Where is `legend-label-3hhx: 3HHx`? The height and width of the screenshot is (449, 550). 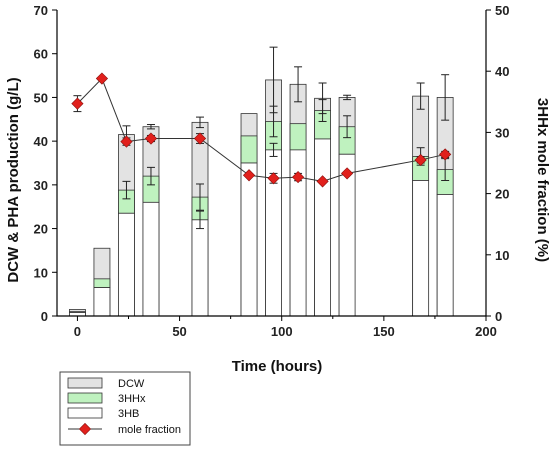 legend-label-3hhx: 3HHx is located at coordinates (132, 399).